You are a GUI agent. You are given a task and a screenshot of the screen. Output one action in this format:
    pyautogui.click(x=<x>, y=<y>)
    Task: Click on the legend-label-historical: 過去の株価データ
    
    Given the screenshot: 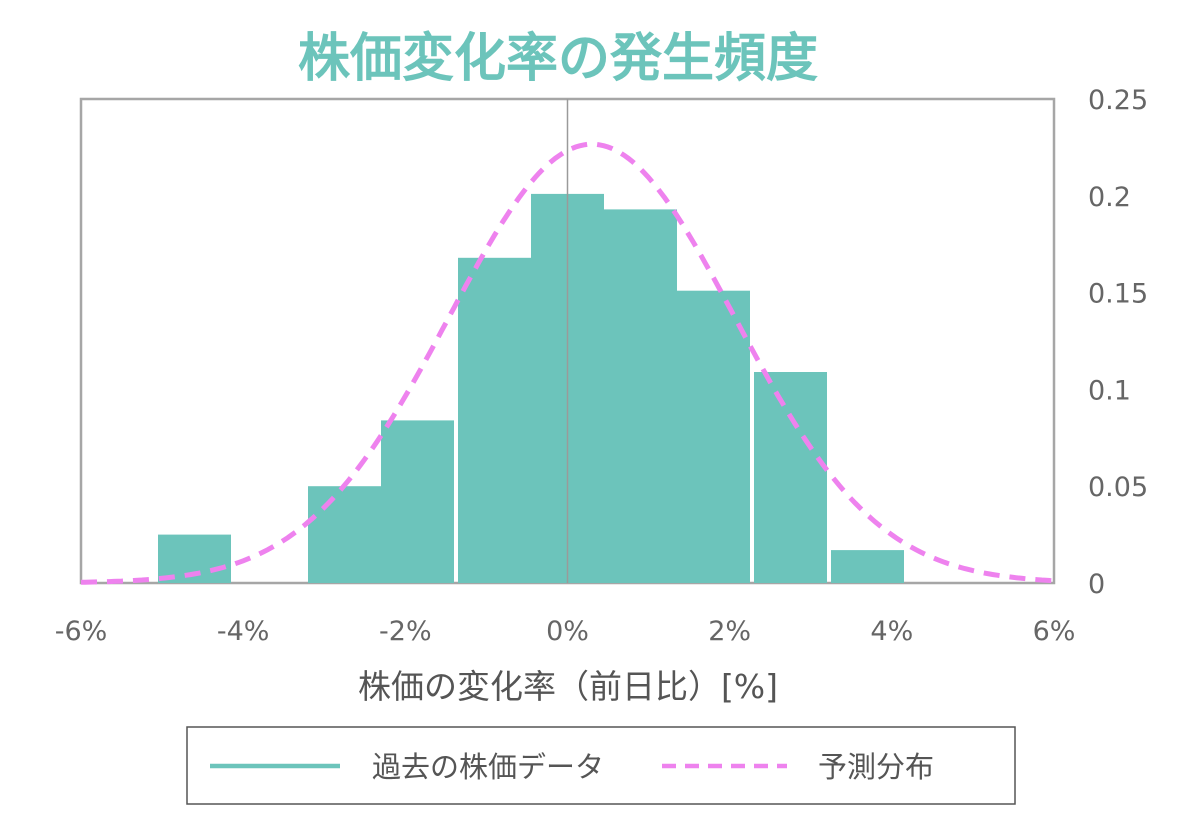 What is the action you would take?
    pyautogui.click(x=488, y=767)
    